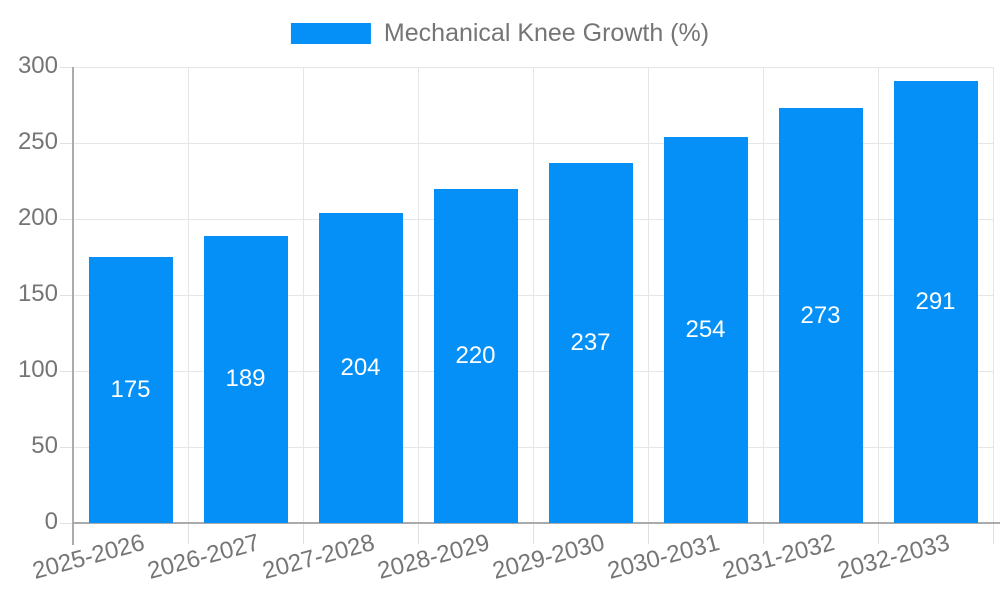  I want to click on x-tick-label: 2031-2032, so click(778, 557).